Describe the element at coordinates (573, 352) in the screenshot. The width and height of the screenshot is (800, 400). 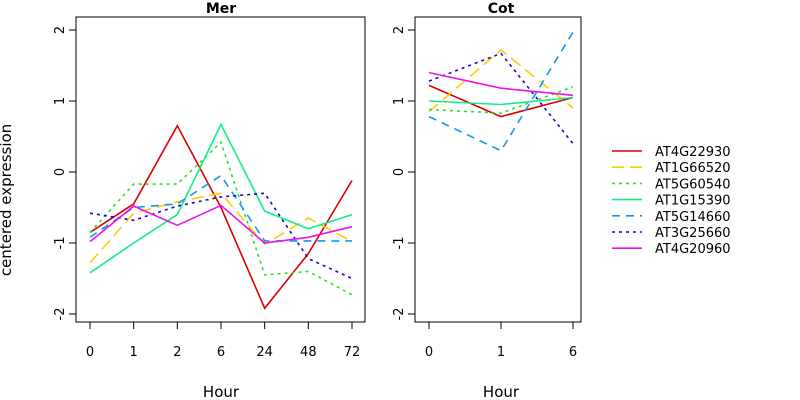
I see `x-tick-label-1-2: 6` at that location.